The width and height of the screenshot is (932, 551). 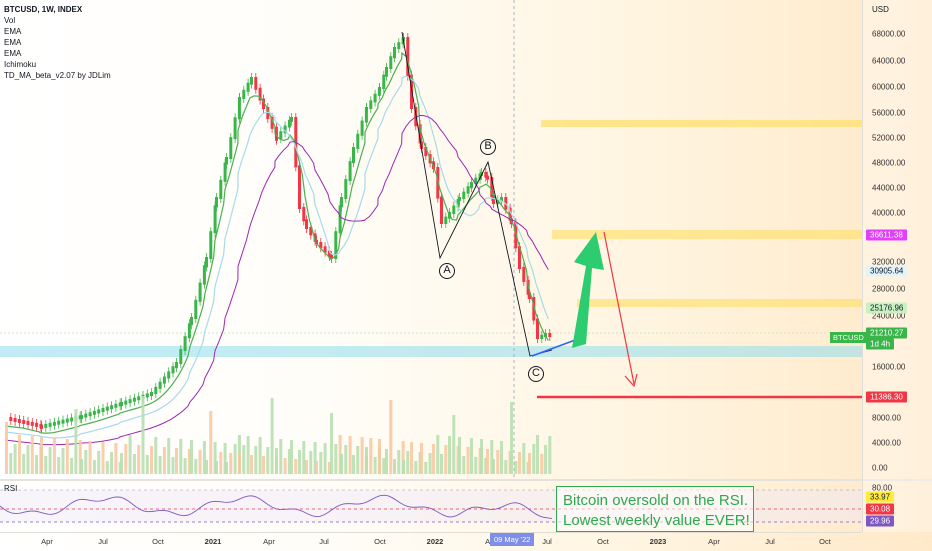 I want to click on resistance-zone-upper, so click(x=701, y=123).